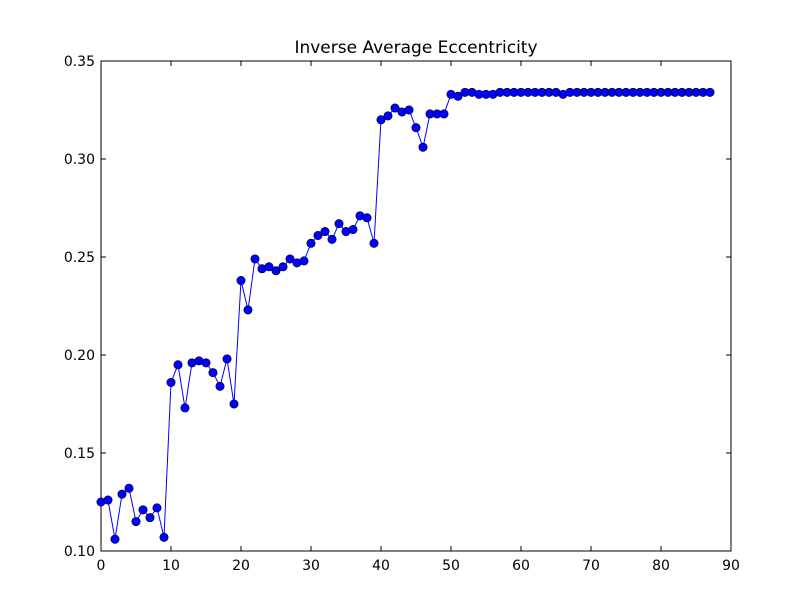 The width and height of the screenshot is (812, 612). What do you see at coordinates (591, 566) in the screenshot?
I see `x-tick-label: 70` at bounding box center [591, 566].